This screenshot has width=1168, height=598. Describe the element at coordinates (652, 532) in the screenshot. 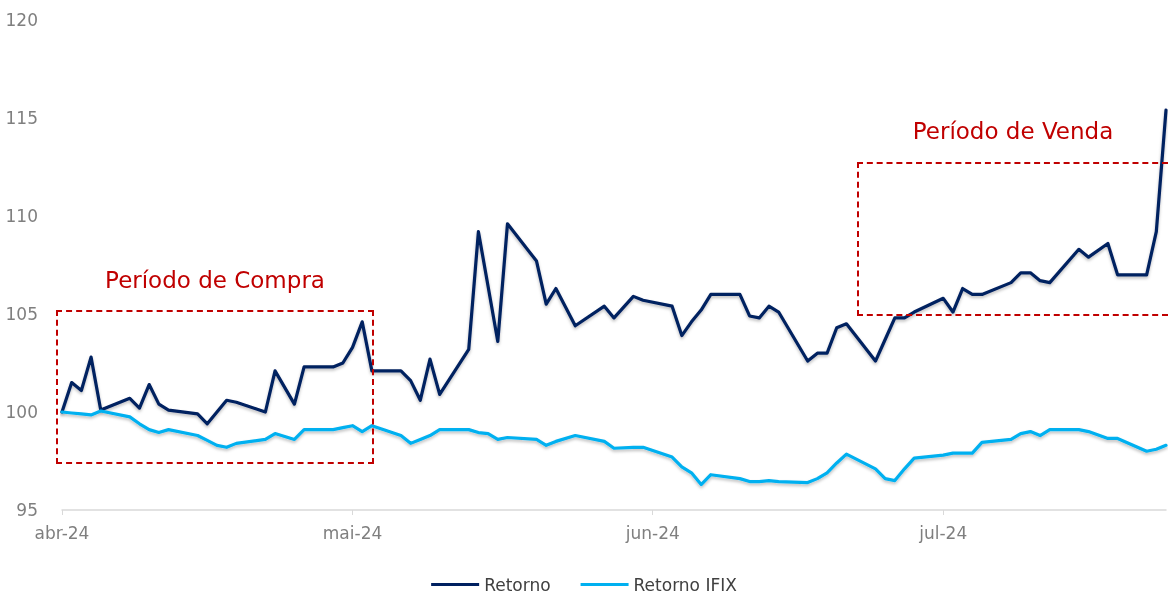

I see `x-tick-label: jun-24` at that location.